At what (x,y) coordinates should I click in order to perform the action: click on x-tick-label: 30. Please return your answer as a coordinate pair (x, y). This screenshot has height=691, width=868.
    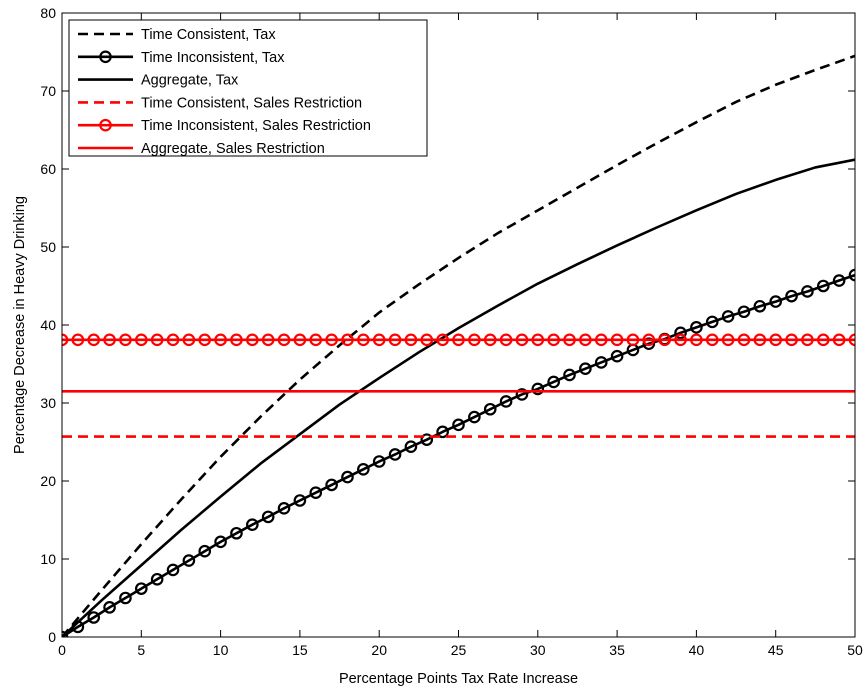
    Looking at the image, I should click on (538, 650).